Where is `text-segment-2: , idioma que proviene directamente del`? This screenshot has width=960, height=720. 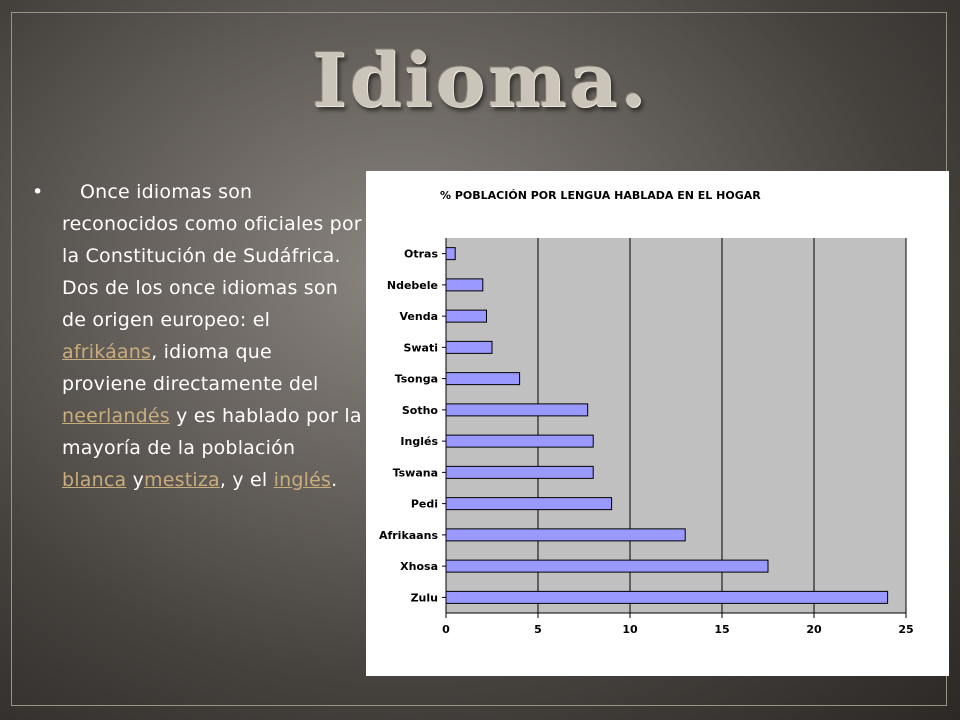 text-segment-2: , idioma que proviene directamente del is located at coordinates (190, 368).